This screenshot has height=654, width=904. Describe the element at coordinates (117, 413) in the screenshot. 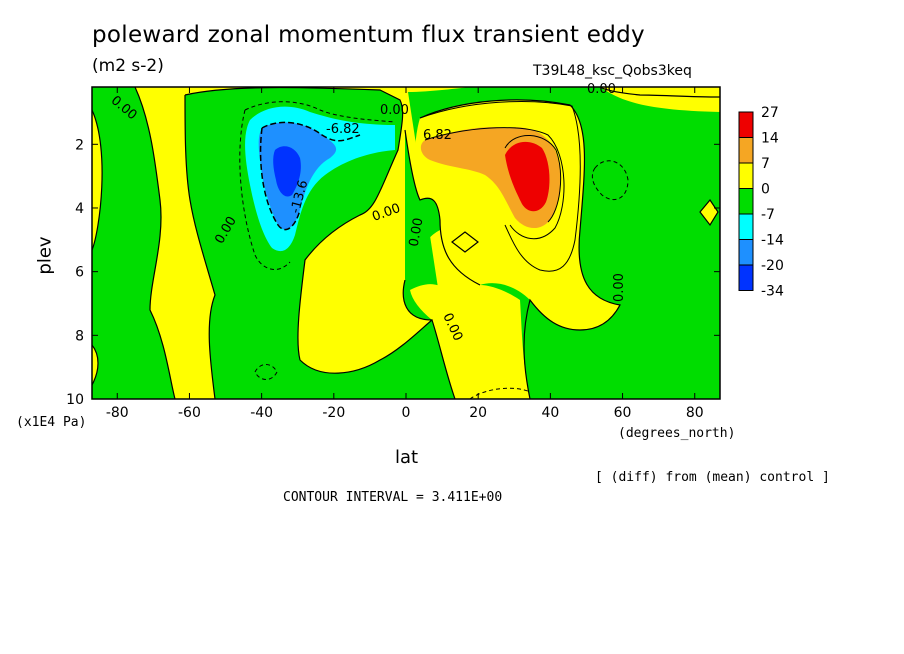

I see `x-tick-label: -80` at that location.